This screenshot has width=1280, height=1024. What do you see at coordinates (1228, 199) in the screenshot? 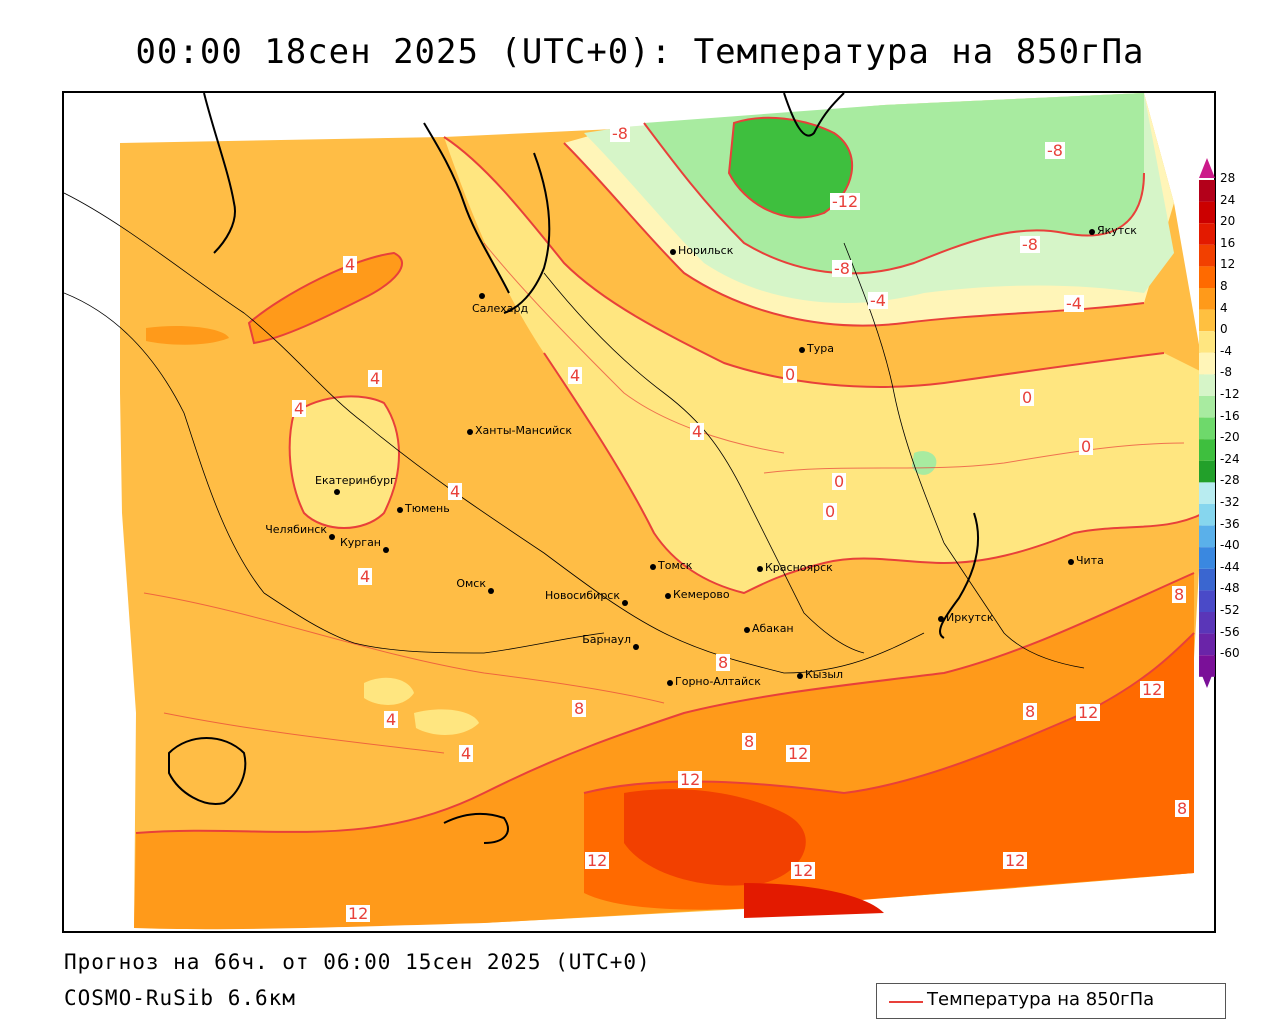
I see `colorbar-tick-label: 24` at bounding box center [1228, 199].